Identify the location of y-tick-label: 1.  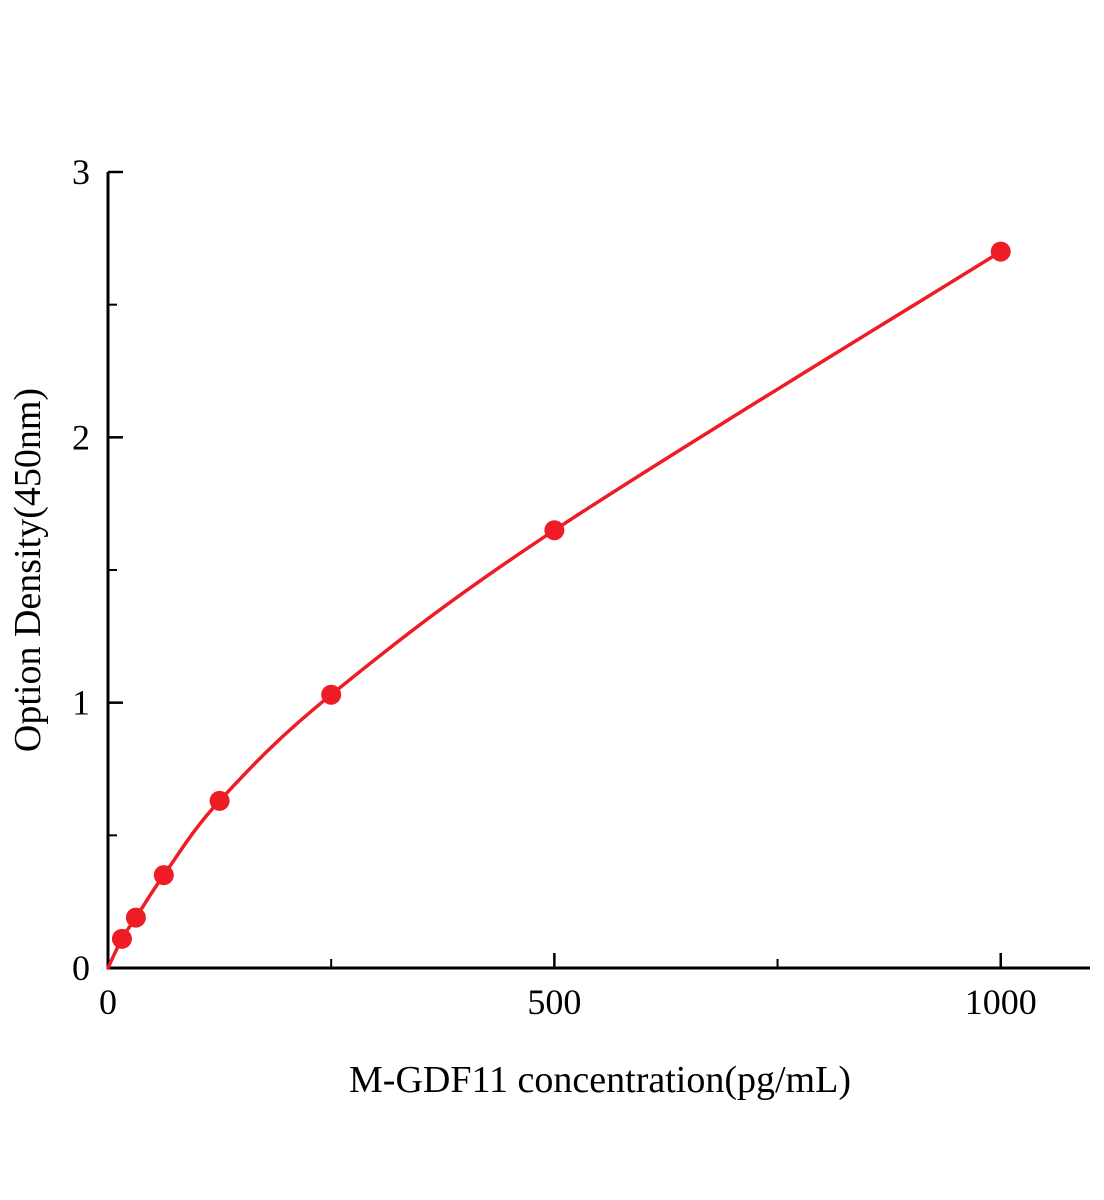
(81, 703).